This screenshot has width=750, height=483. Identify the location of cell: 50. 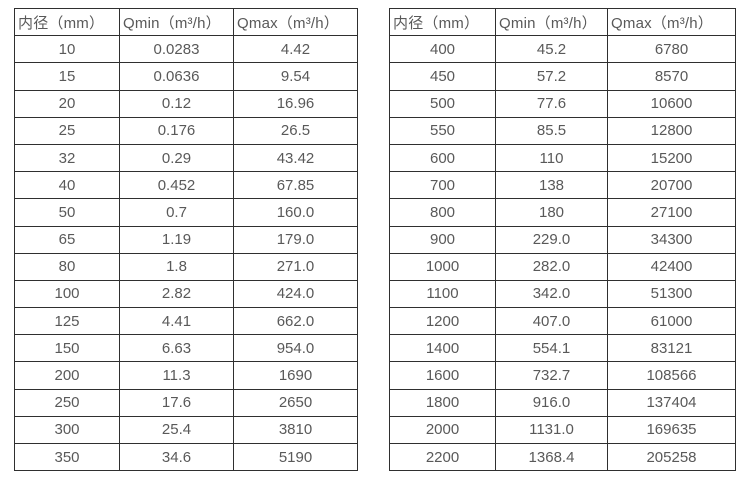
(67, 212).